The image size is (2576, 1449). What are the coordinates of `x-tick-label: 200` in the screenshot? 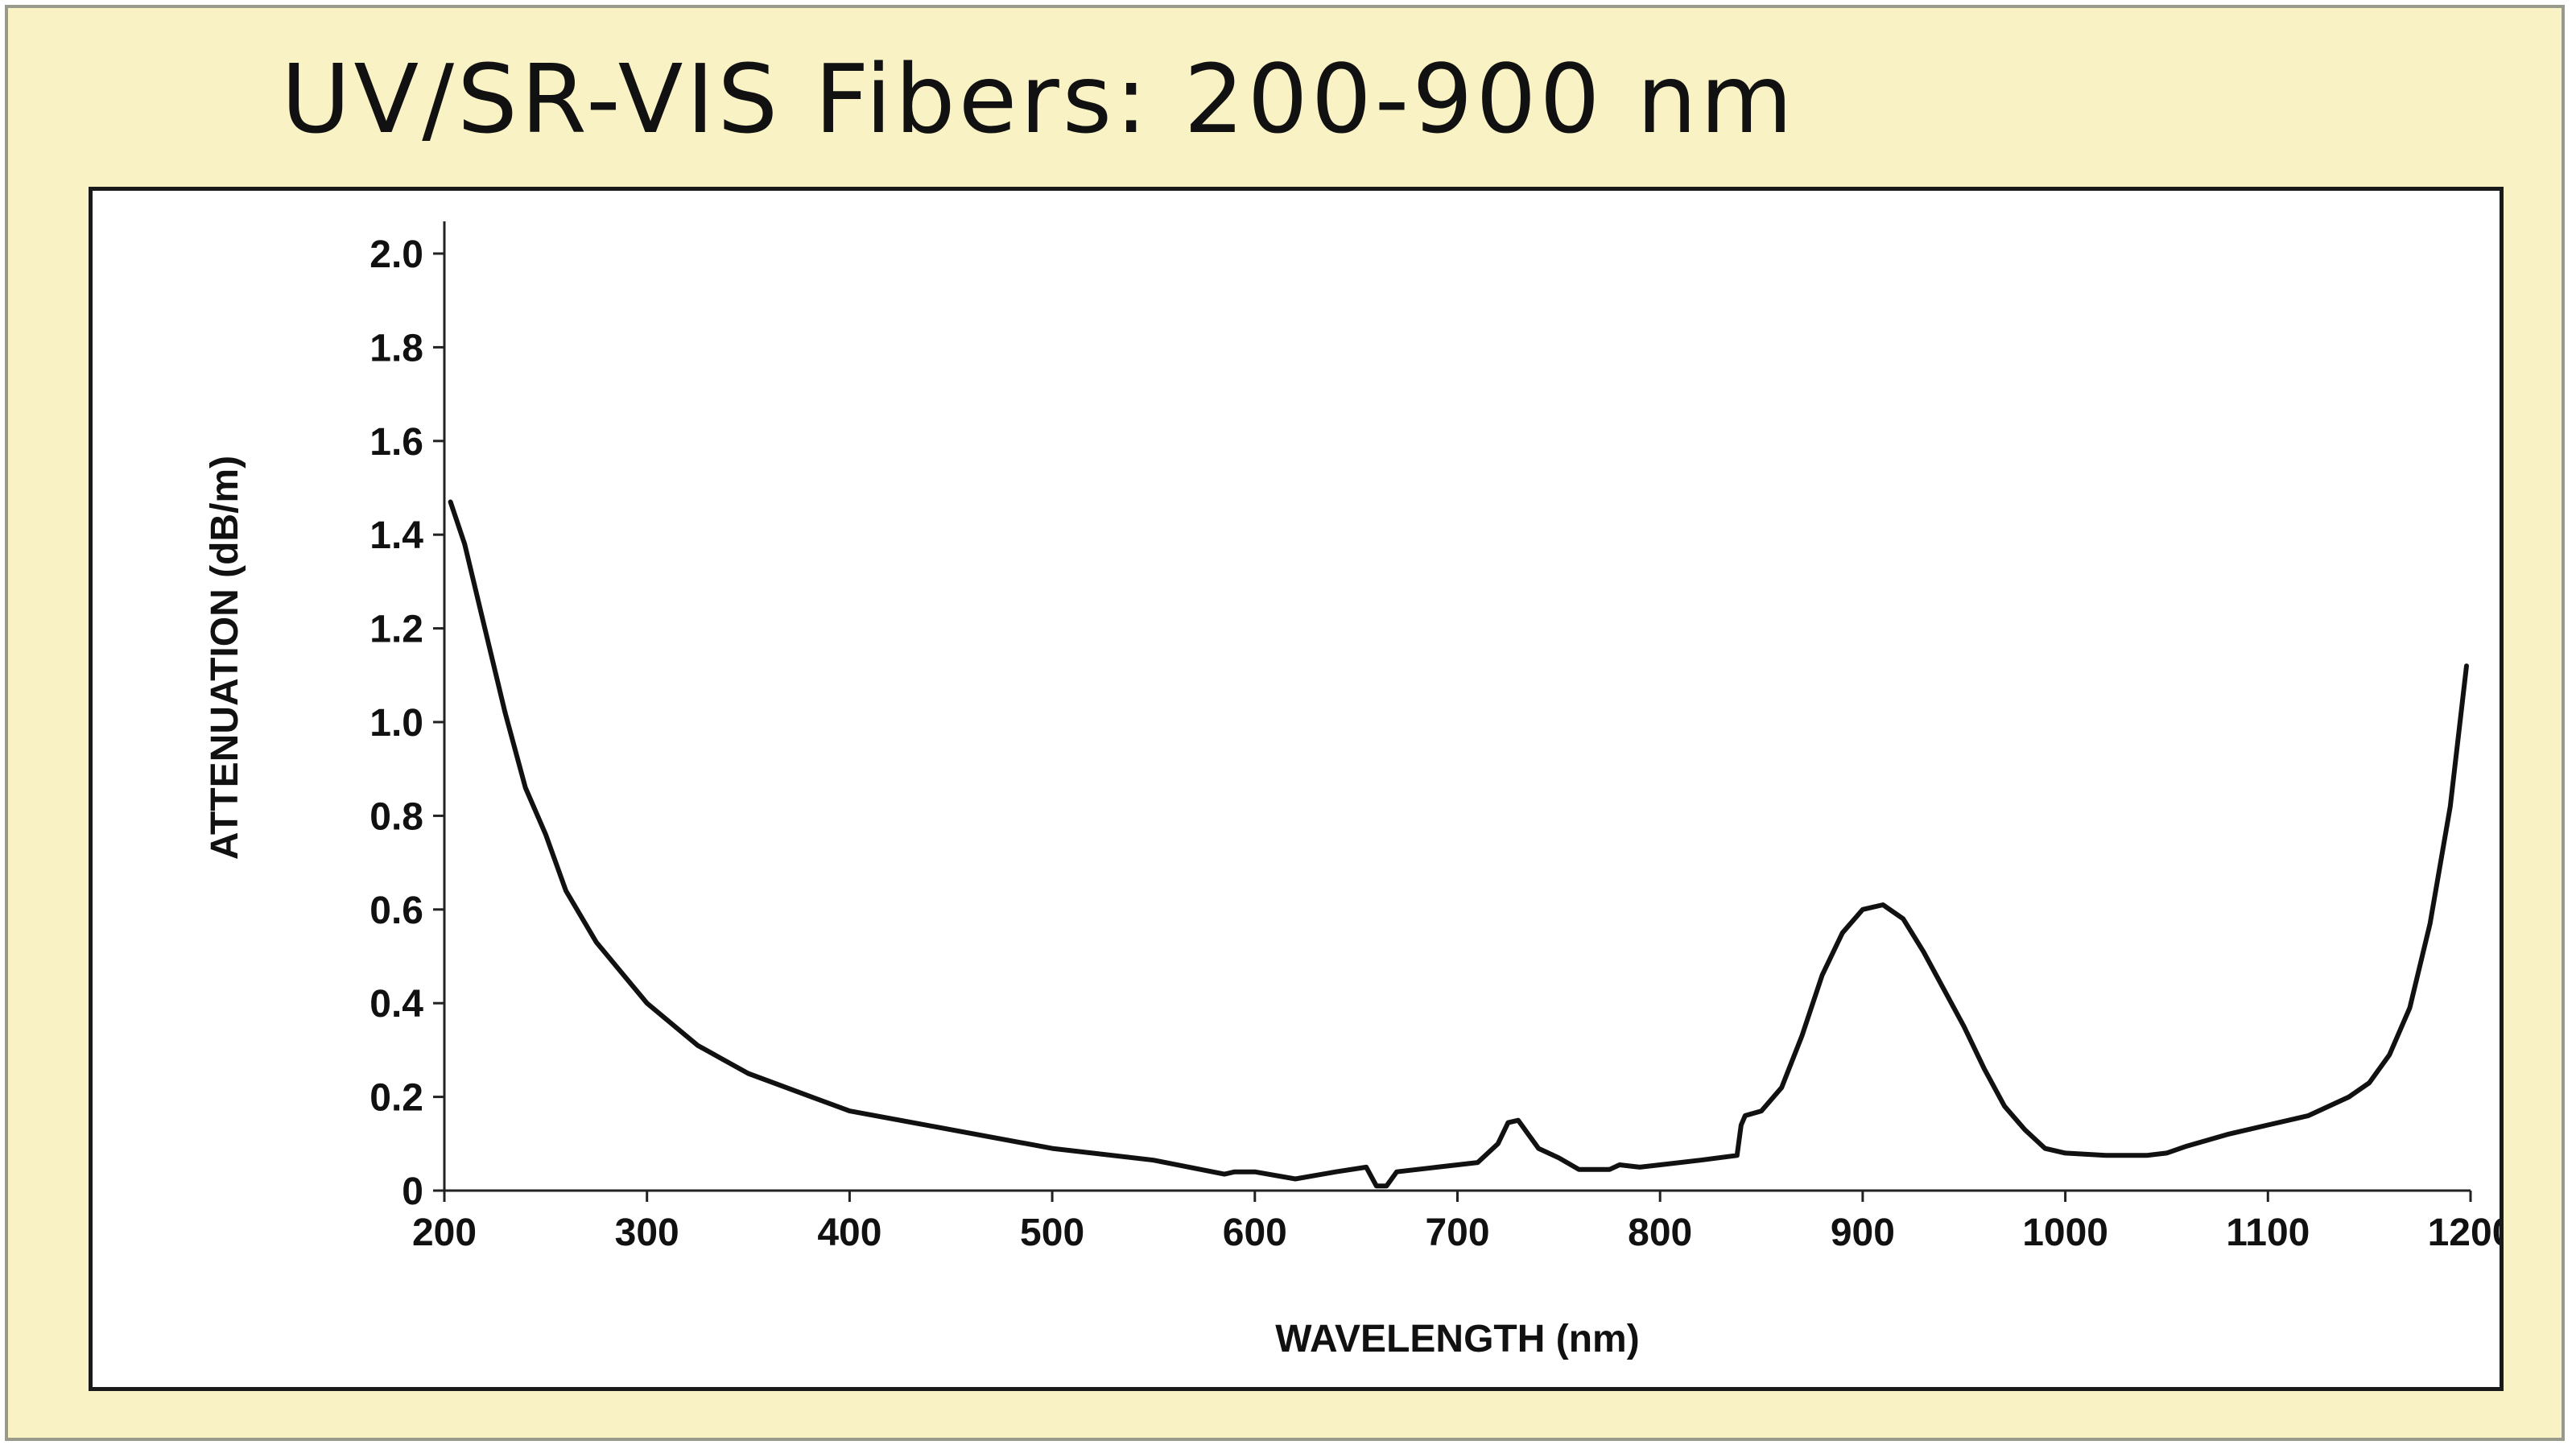 It's located at (444, 1233).